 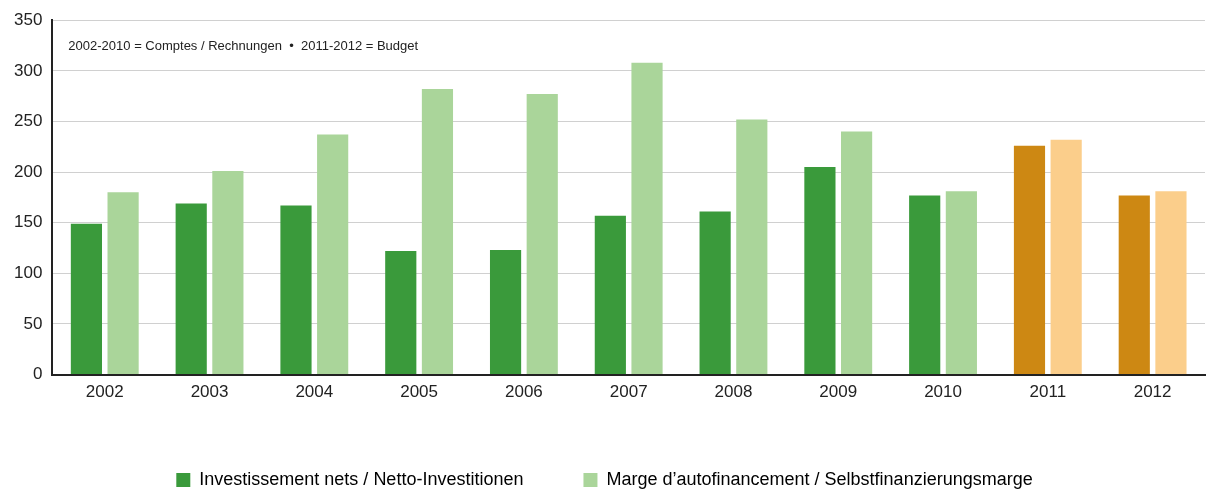 What do you see at coordinates (33, 323) in the screenshot?
I see `y-tick-label: 50` at bounding box center [33, 323].